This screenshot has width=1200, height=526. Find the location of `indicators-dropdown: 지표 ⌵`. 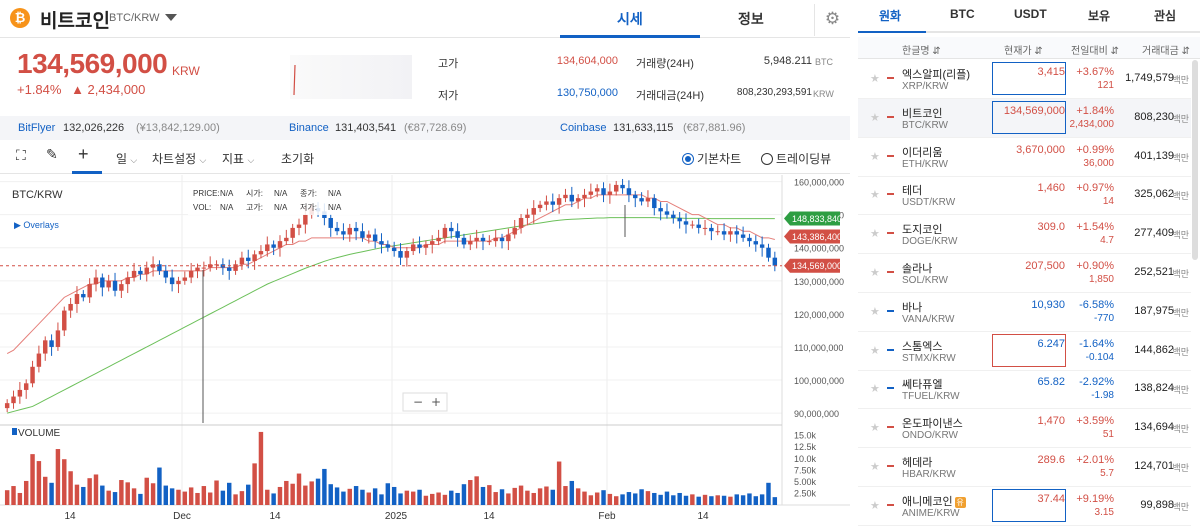

indicators-dropdown: 지표 ⌵ is located at coordinates (238, 158).